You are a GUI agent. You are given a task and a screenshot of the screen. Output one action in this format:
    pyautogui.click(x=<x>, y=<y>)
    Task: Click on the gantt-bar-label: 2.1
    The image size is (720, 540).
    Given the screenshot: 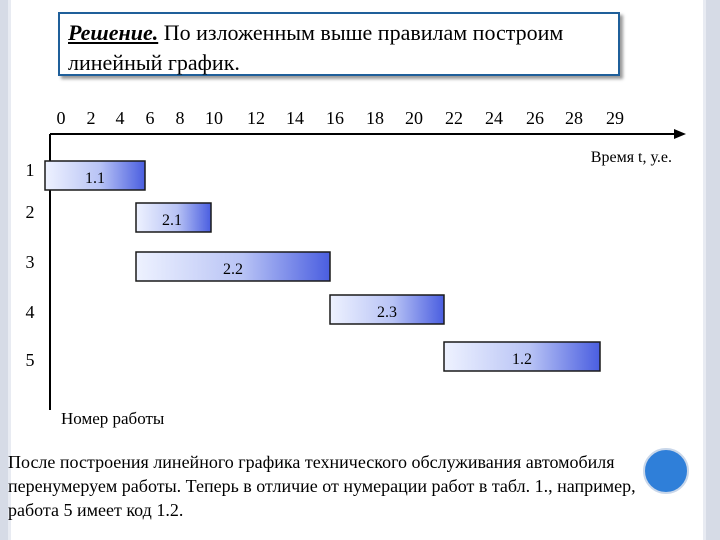 What is the action you would take?
    pyautogui.click(x=172, y=220)
    